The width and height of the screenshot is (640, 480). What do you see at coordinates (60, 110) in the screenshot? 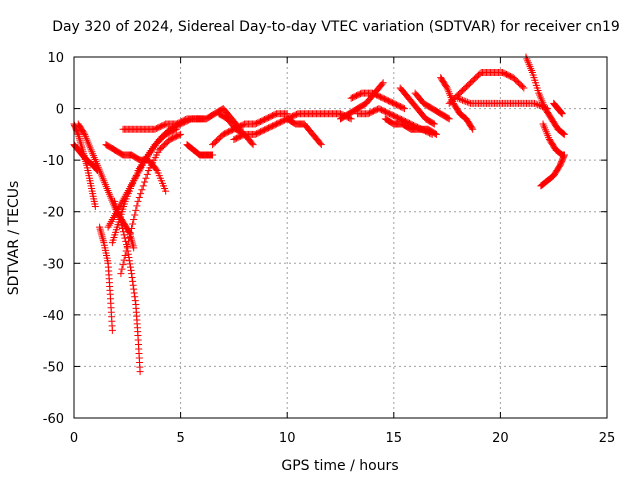
I see `y-tick-label: 0` at bounding box center [60, 110].